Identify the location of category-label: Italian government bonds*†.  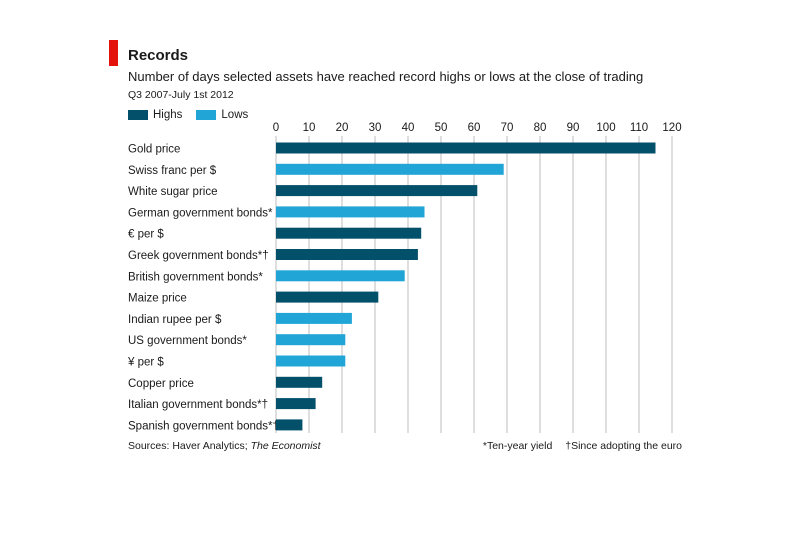
(198, 405).